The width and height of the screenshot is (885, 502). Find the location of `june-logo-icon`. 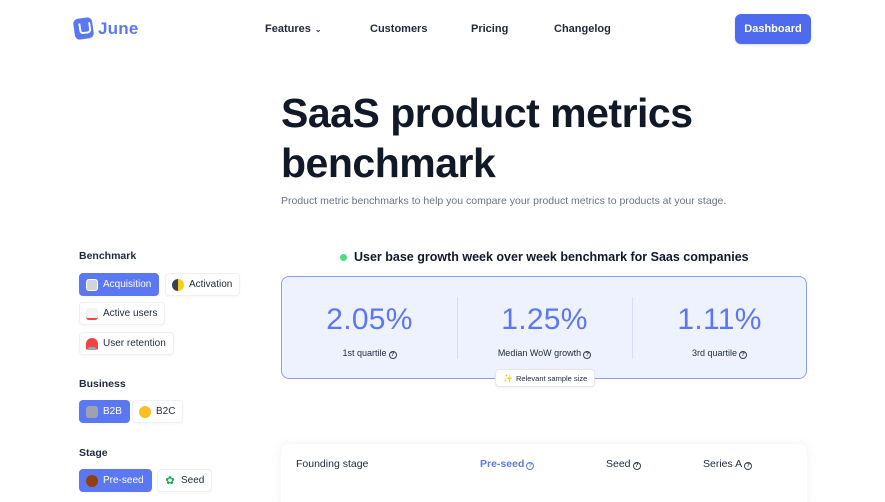

june-logo-icon is located at coordinates (83, 28).